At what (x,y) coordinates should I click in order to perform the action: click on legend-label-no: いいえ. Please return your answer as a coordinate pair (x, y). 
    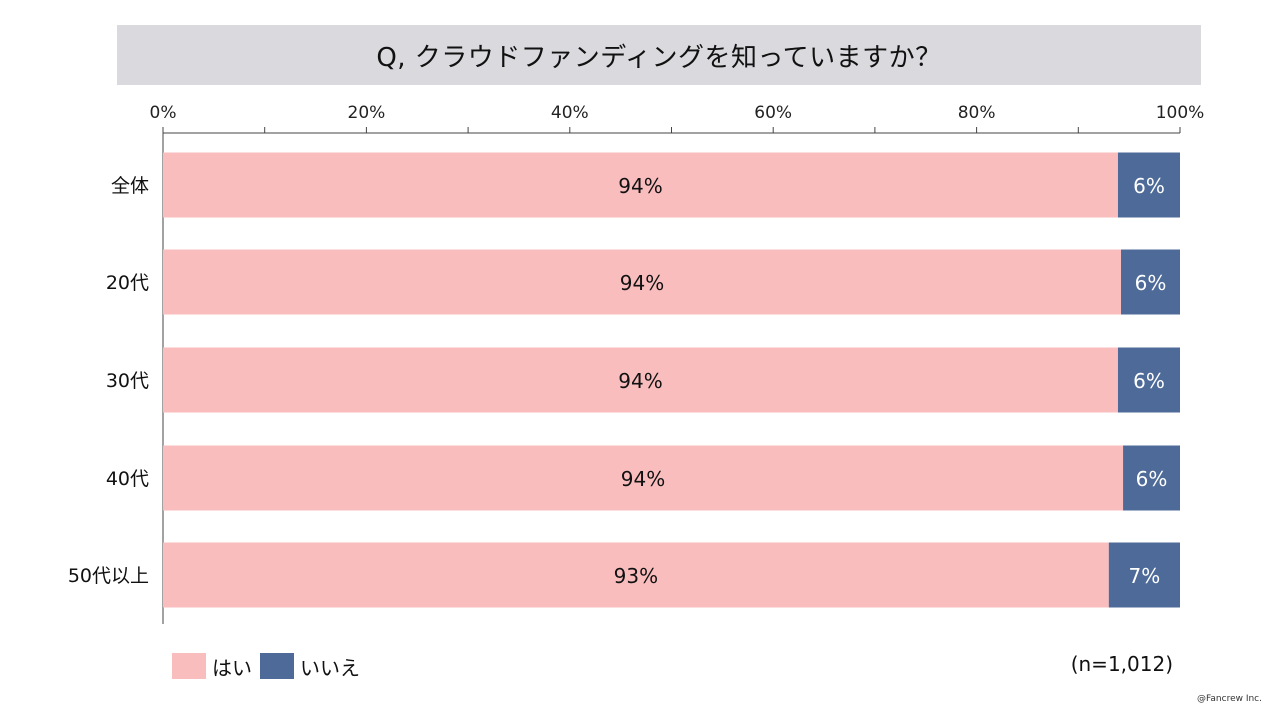
    Looking at the image, I should click on (330, 667).